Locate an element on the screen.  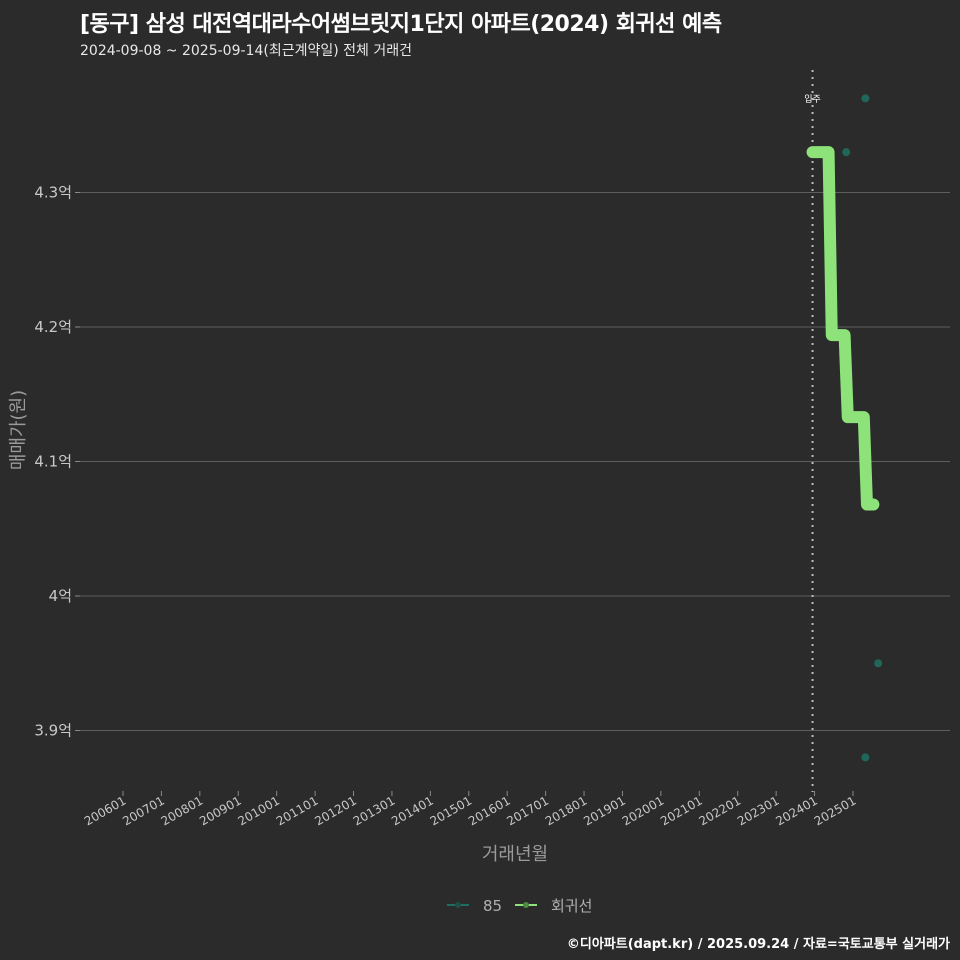
y-axis: 3.9억 4억 4.1억 4.2억 4.3억 is located at coordinates (57, 462).